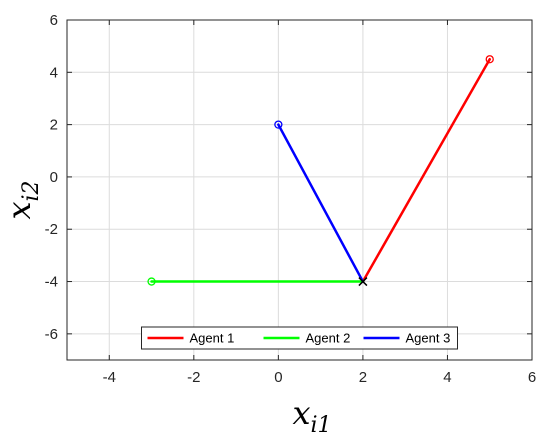 The width and height of the screenshot is (550, 439). I want to click on y-tick-label: 0, so click(54, 177).